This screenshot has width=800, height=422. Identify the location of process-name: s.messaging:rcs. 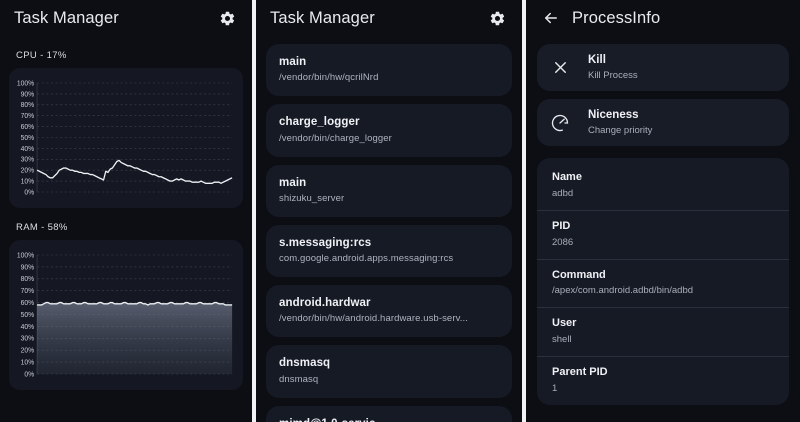
(325, 242).